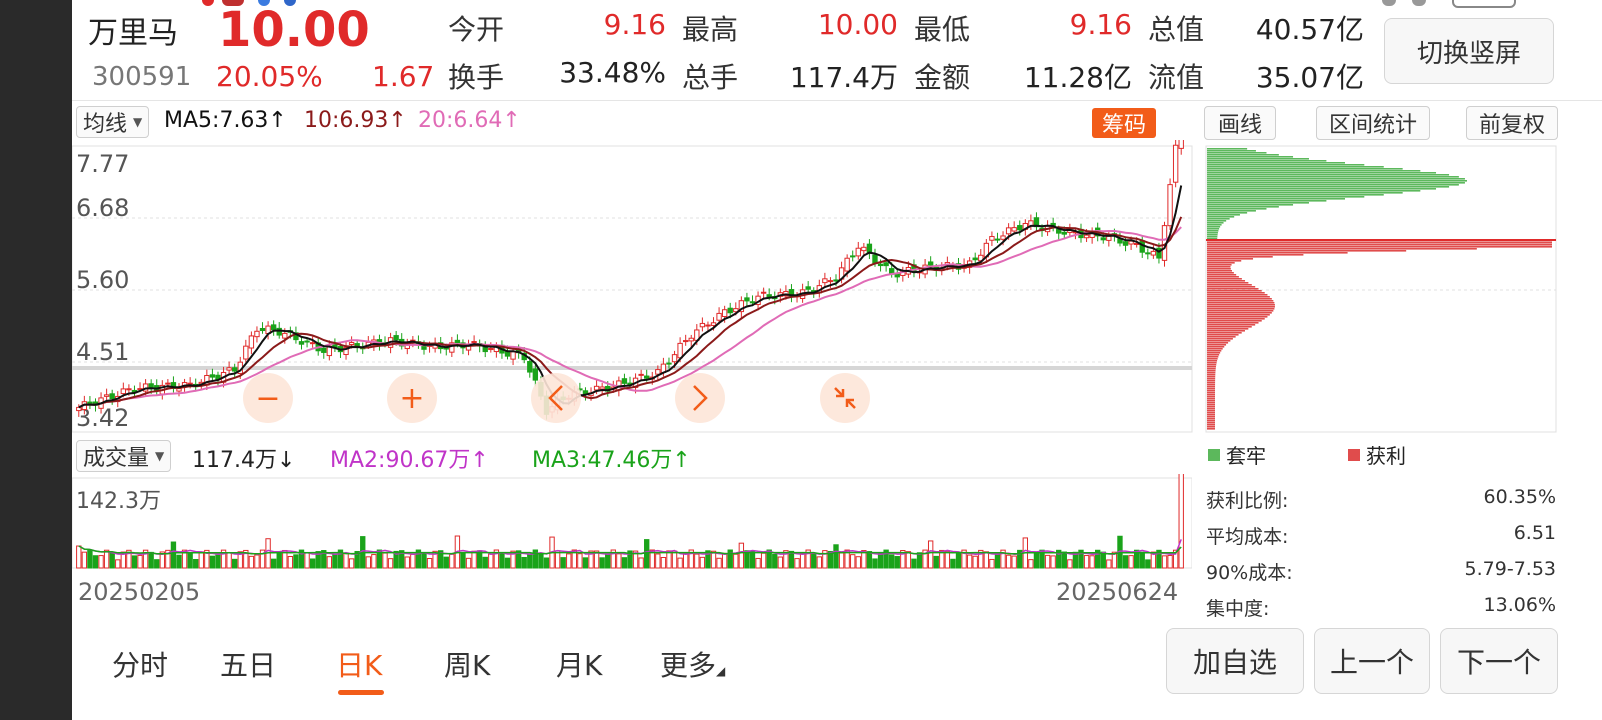  I want to click on tab-daily-k: 日K, so click(359, 665).